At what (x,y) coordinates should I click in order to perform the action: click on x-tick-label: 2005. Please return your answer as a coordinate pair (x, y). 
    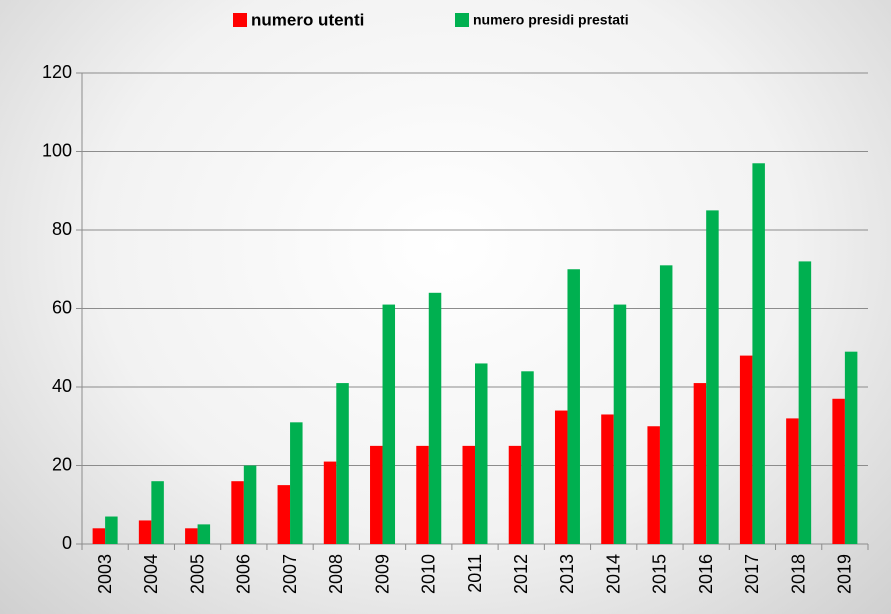
    Looking at the image, I should click on (197, 574).